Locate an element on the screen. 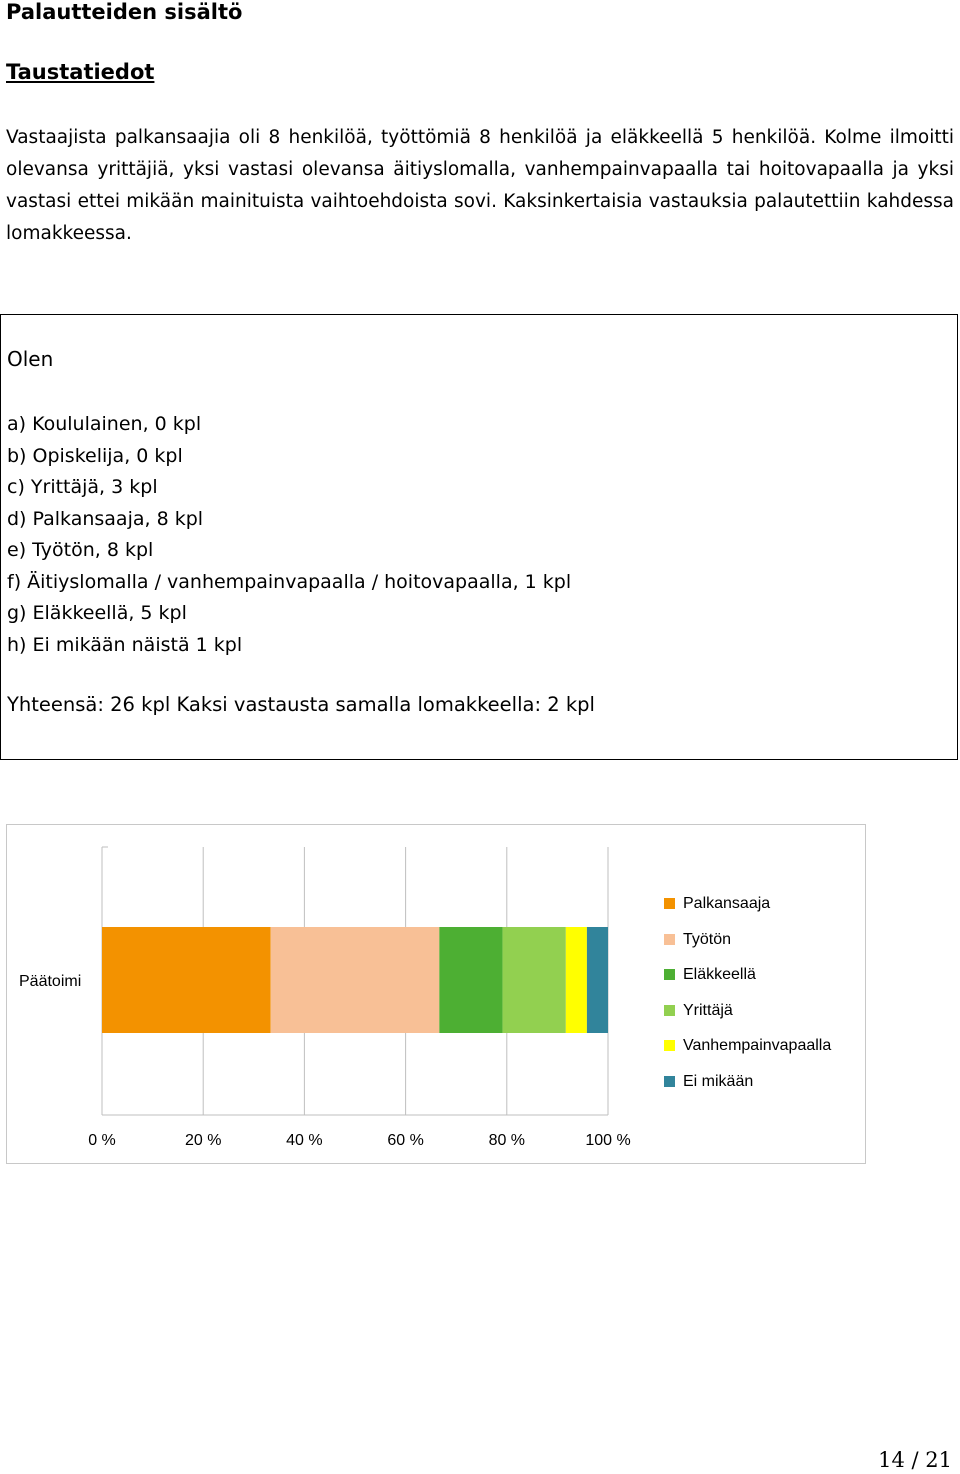 This screenshot has height=1474, width=960. legend-item: Vanhempainvapaalla is located at coordinates (747, 1046).